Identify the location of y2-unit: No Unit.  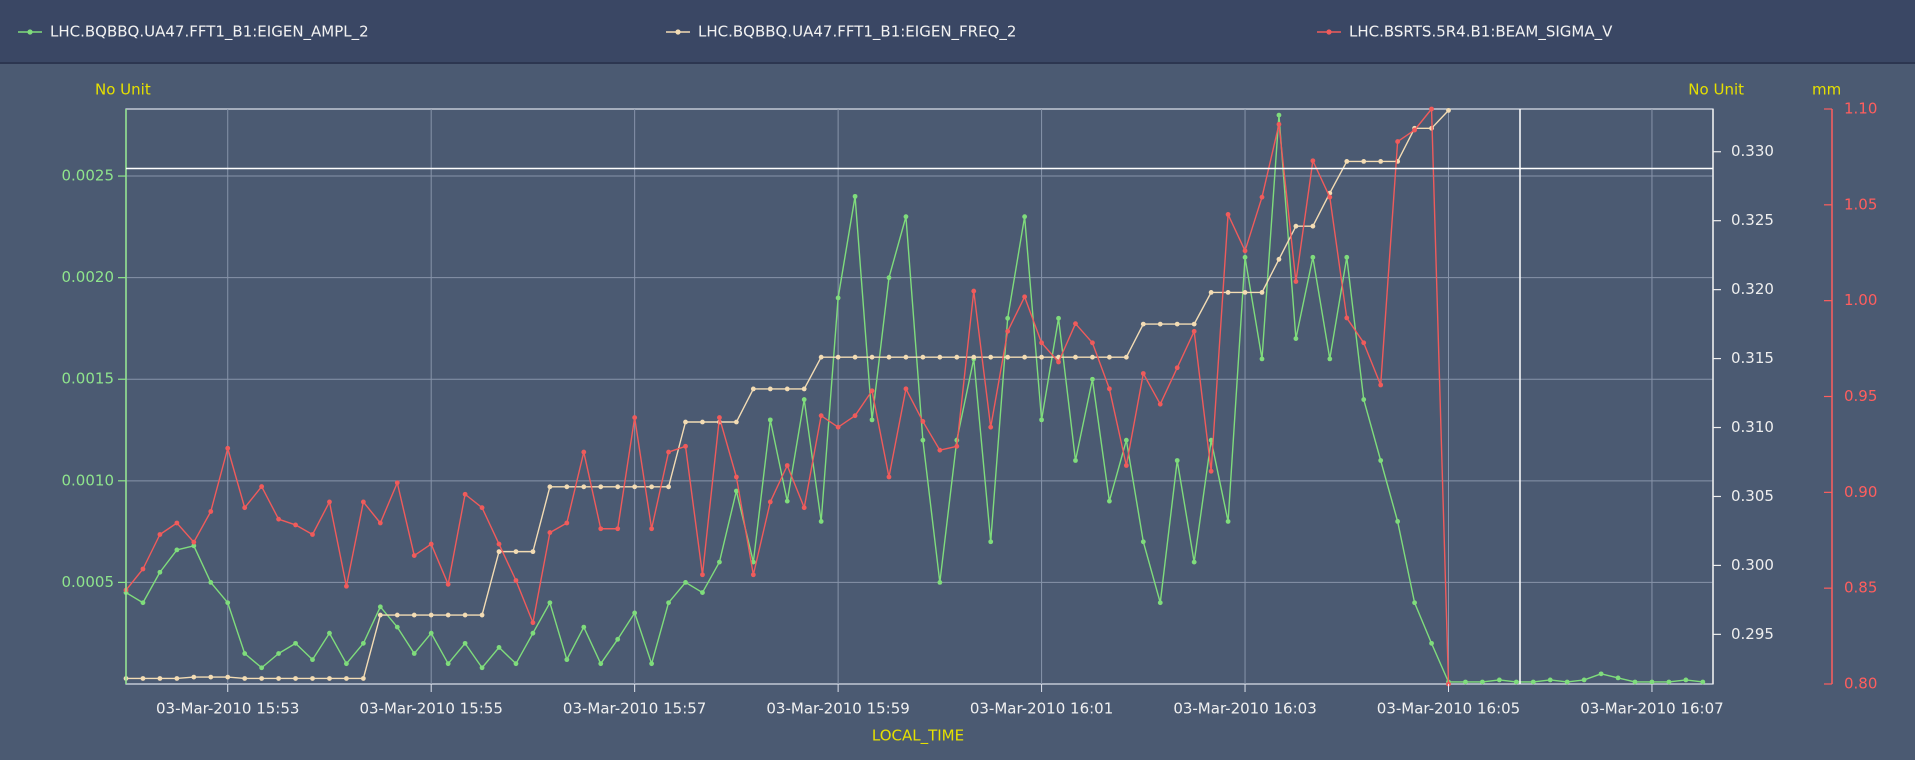
(1716, 90).